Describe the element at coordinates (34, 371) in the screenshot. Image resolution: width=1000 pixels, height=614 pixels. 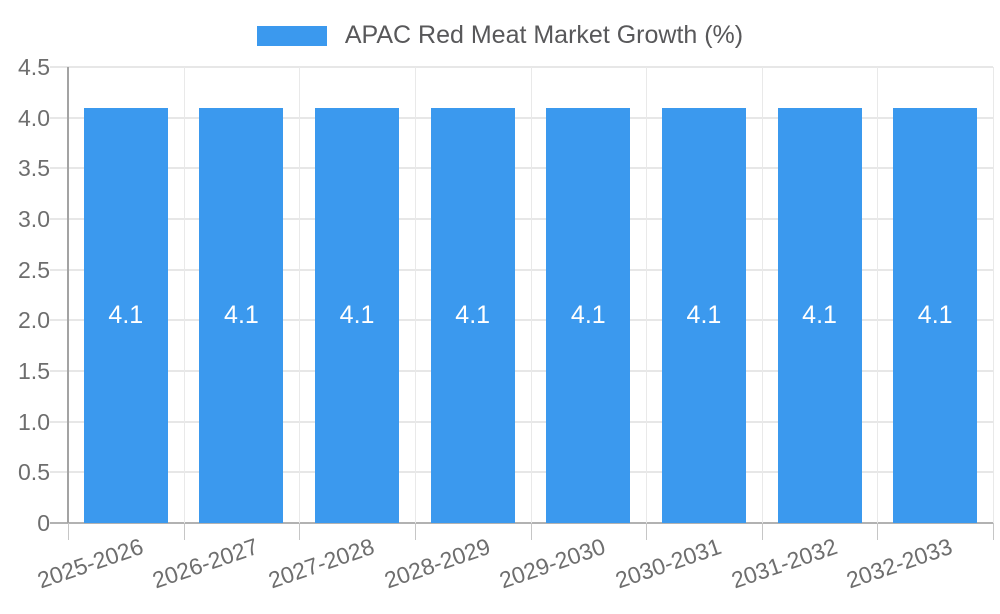
I see `y-axis-tick-label: 1.5` at that location.